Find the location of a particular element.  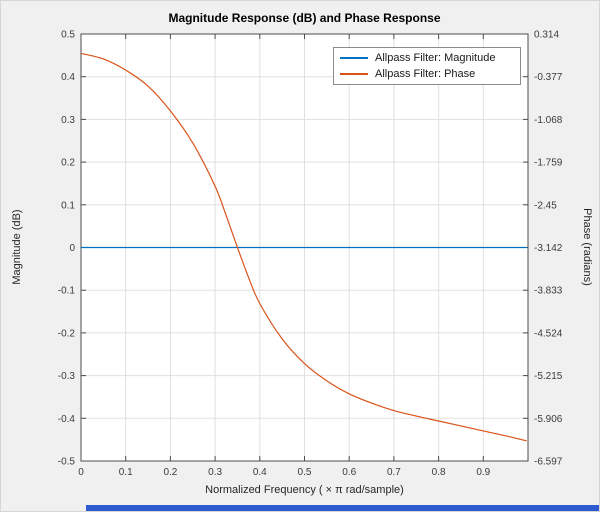

legend-item-phase: Allpass Filter: Phase is located at coordinates (427, 74).